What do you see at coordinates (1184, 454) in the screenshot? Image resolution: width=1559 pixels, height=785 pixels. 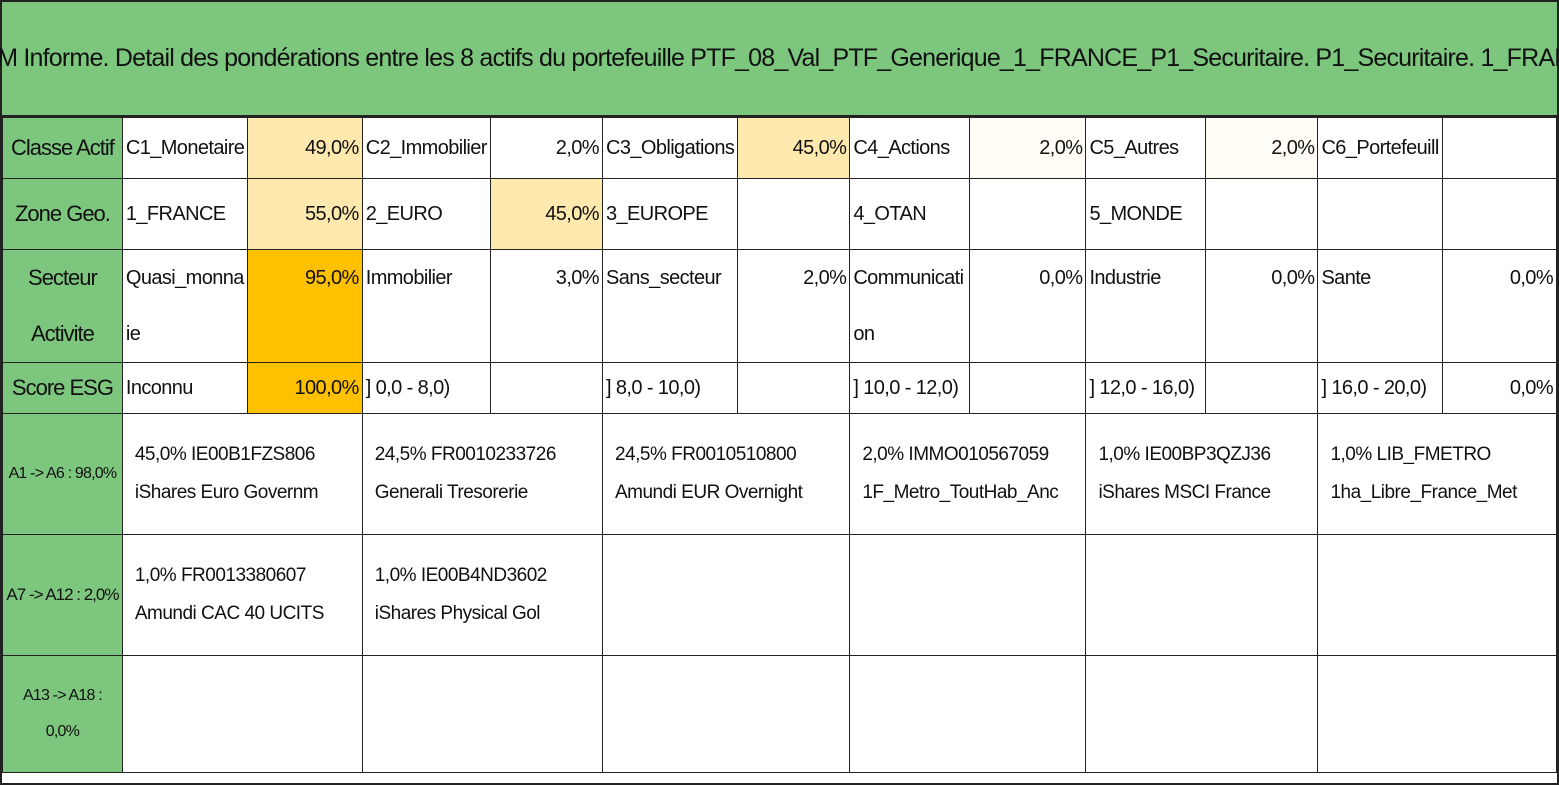 I see `asset-weight-isin: 1,0% IE00BP3QZJ36` at bounding box center [1184, 454].